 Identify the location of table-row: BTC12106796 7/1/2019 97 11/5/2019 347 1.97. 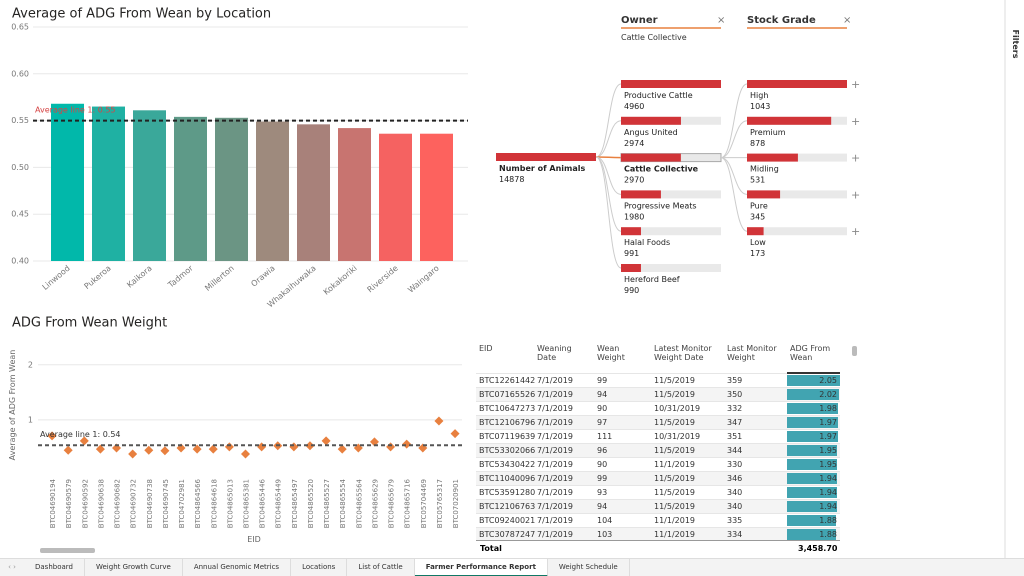
(658, 422).